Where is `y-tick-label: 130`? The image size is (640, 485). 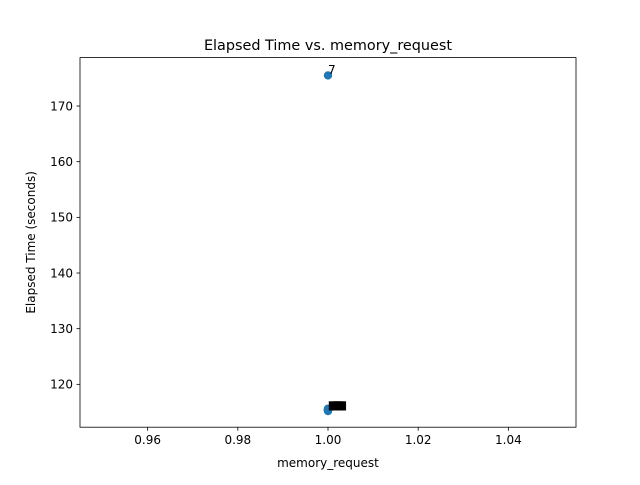
y-tick-label: 130 is located at coordinates (61, 329).